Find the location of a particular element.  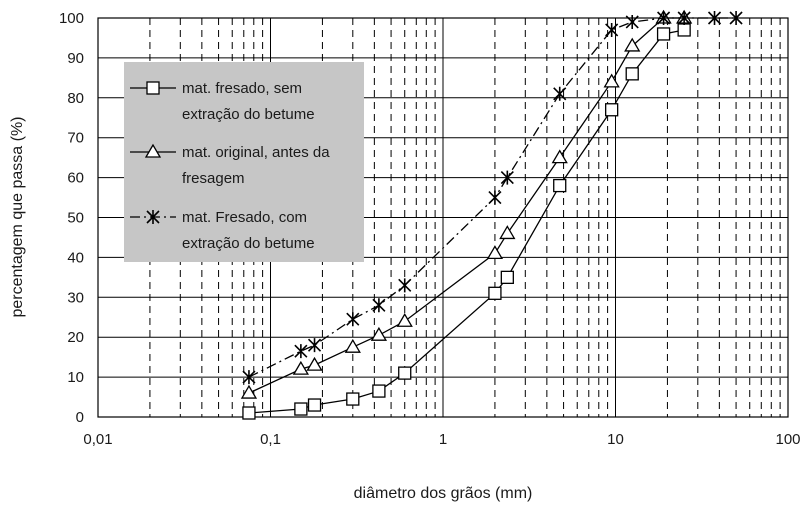

legend-box is located at coordinates (244, 162).